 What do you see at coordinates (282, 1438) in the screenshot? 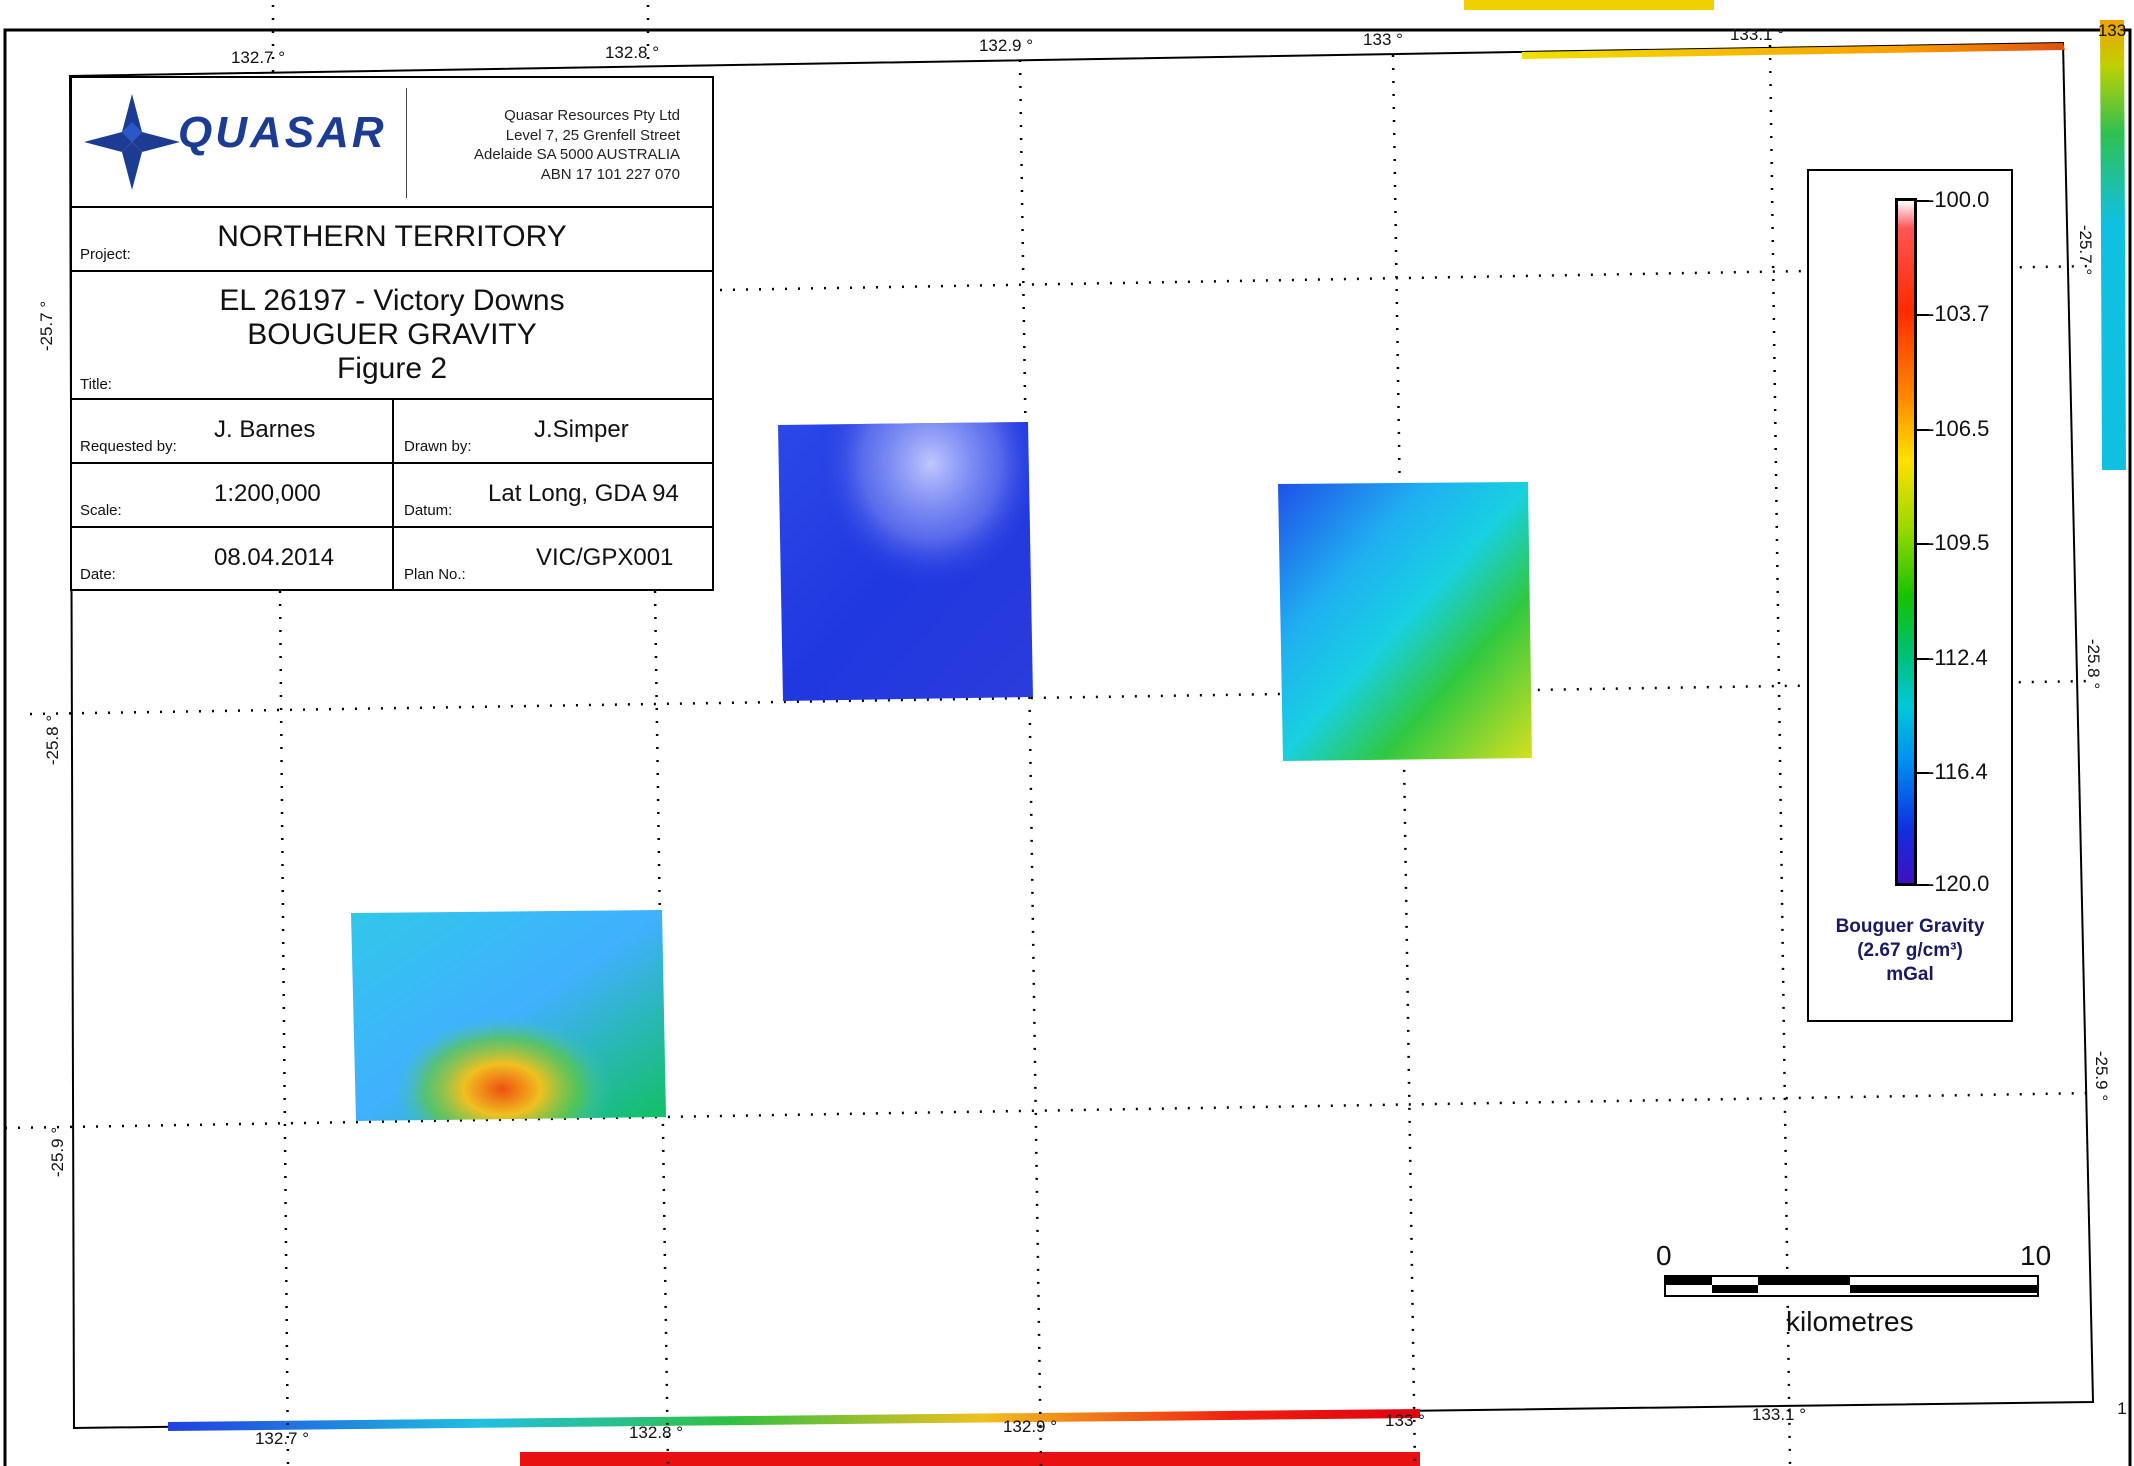
I see `lon-label-bottom-1: 132.7 °` at bounding box center [282, 1438].